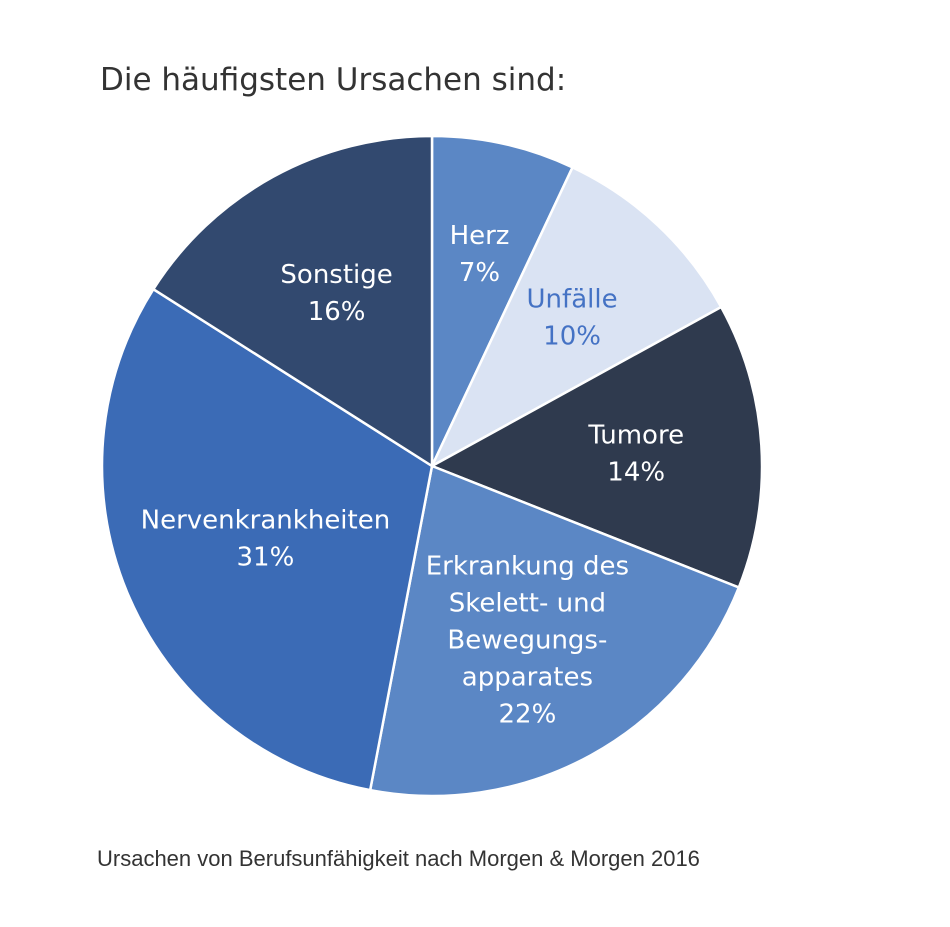  Describe the element at coordinates (527, 604) in the screenshot. I see `slice-category-label: Skelett- und` at that location.